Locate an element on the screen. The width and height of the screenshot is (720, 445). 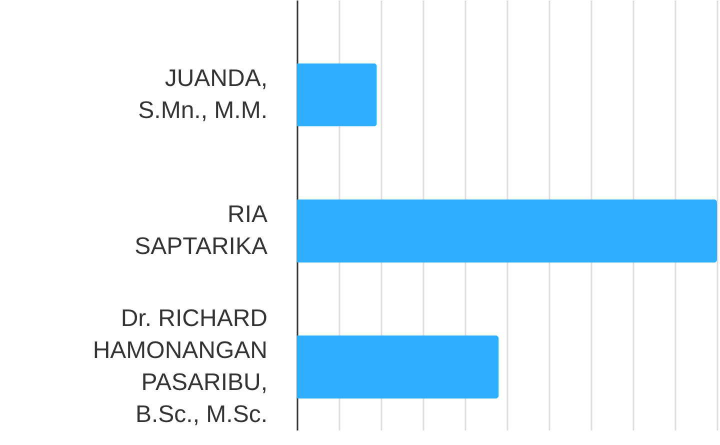
y-tick-label: RIA SAPTARIKA is located at coordinates (201, 230).